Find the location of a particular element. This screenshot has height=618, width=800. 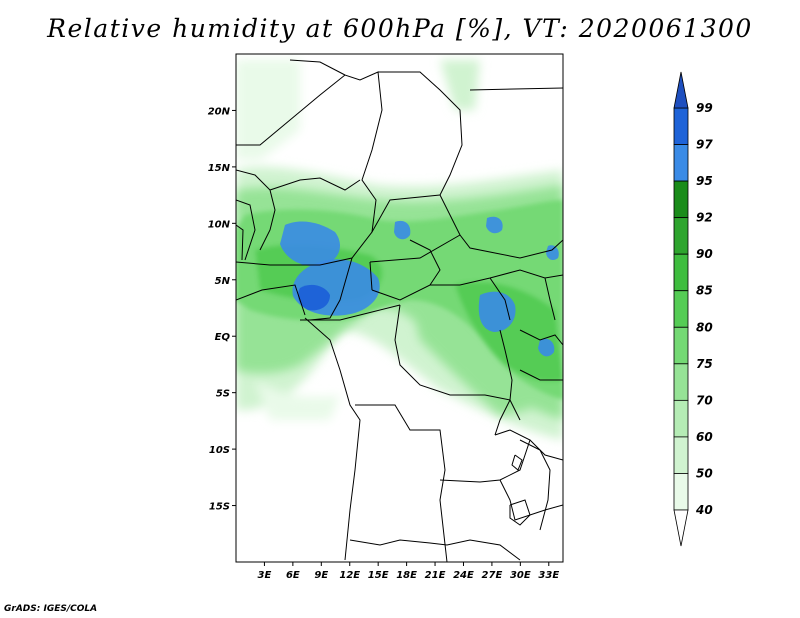

credit-label: GrADS: IGES/COLA is located at coordinates (51, 609).